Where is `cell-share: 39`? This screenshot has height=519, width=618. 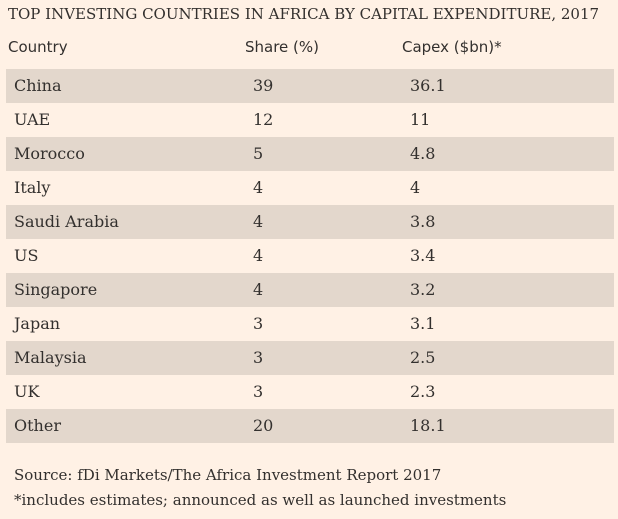 cell-share: 39 is located at coordinates (263, 85).